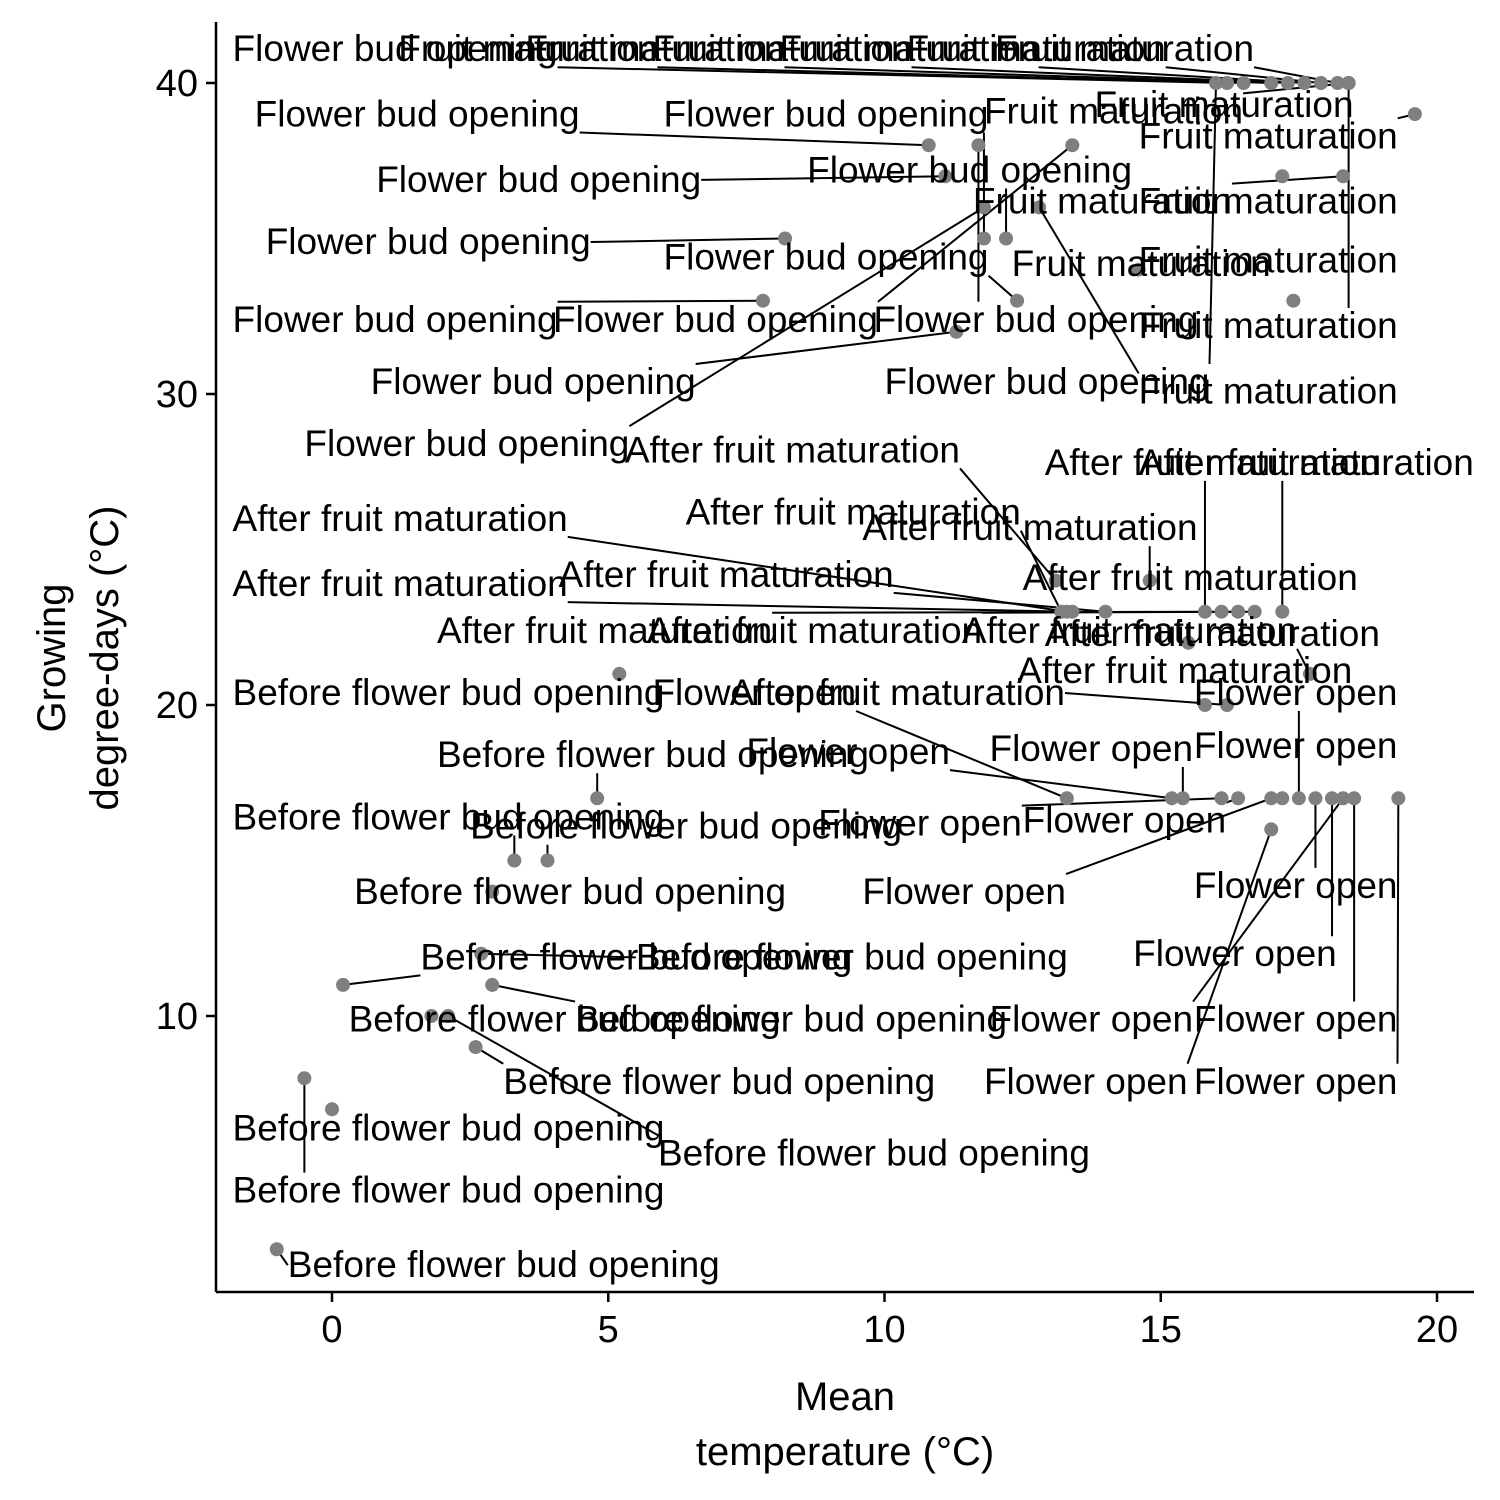 The height and width of the screenshot is (1500, 1500). Describe the element at coordinates (1161, 1330) in the screenshot. I see `x-tick-label: 15` at that location.